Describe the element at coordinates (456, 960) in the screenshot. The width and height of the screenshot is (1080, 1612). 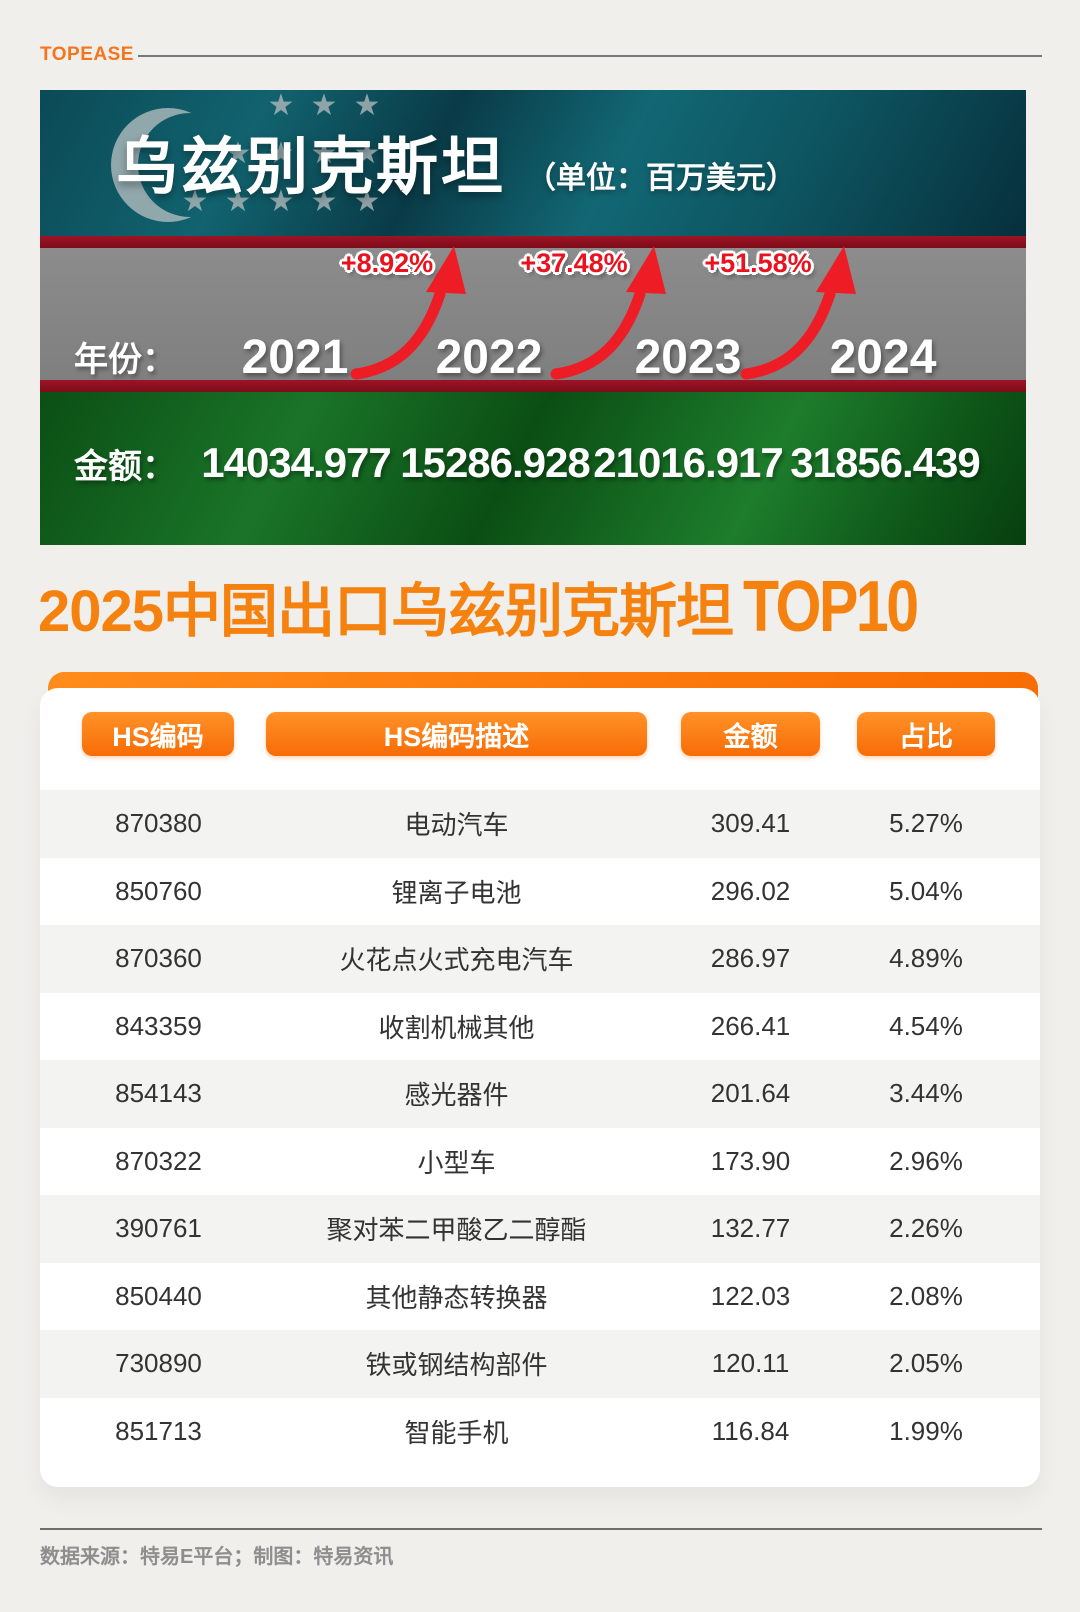
I see `hs-desc-cell: 火花点火式充电汽车` at that location.